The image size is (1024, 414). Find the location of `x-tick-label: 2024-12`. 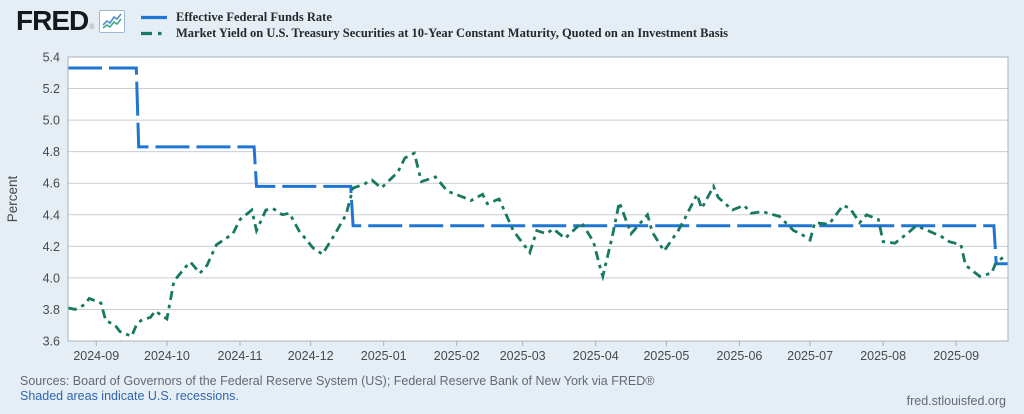

x-tick-label: 2024-12 is located at coordinates (311, 356).